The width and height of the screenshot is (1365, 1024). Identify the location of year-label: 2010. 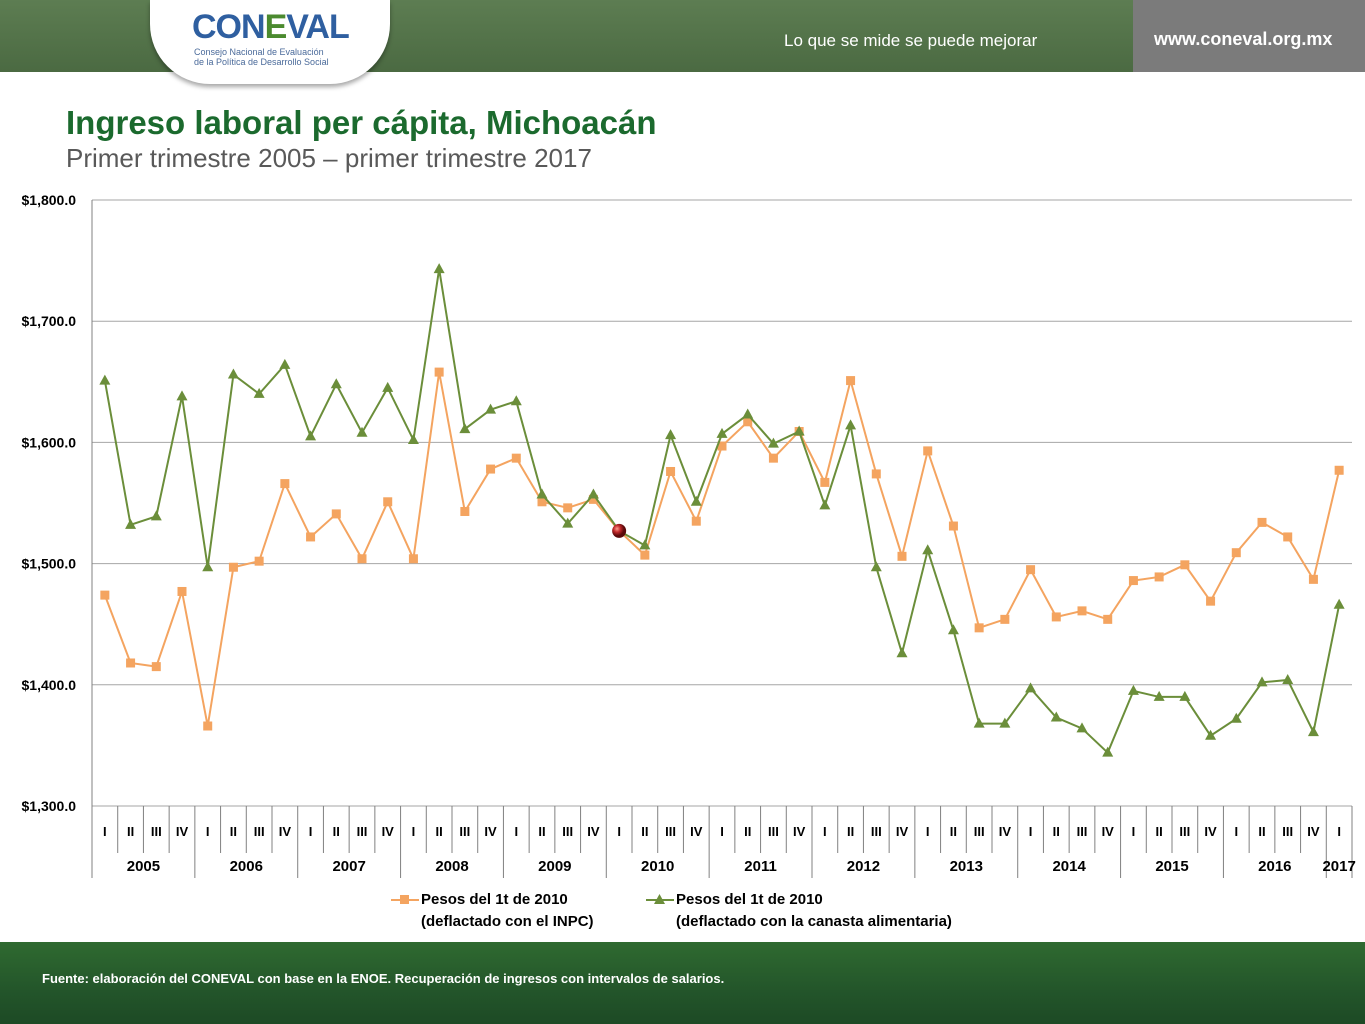
(657, 866).